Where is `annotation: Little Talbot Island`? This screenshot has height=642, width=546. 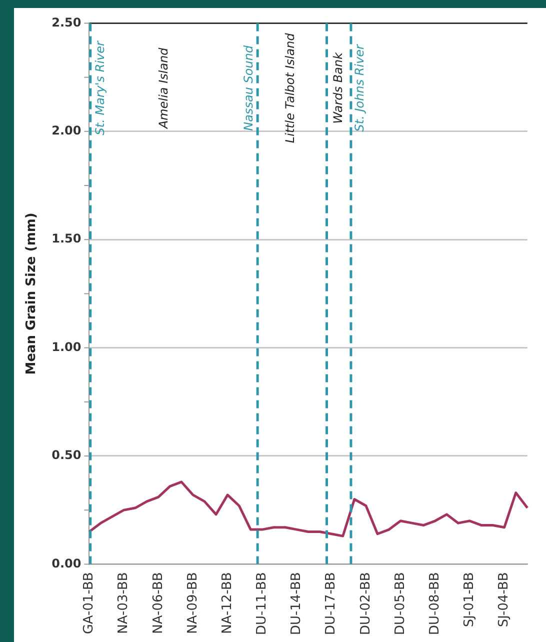 annotation: Little Talbot Island is located at coordinates (290, 88).